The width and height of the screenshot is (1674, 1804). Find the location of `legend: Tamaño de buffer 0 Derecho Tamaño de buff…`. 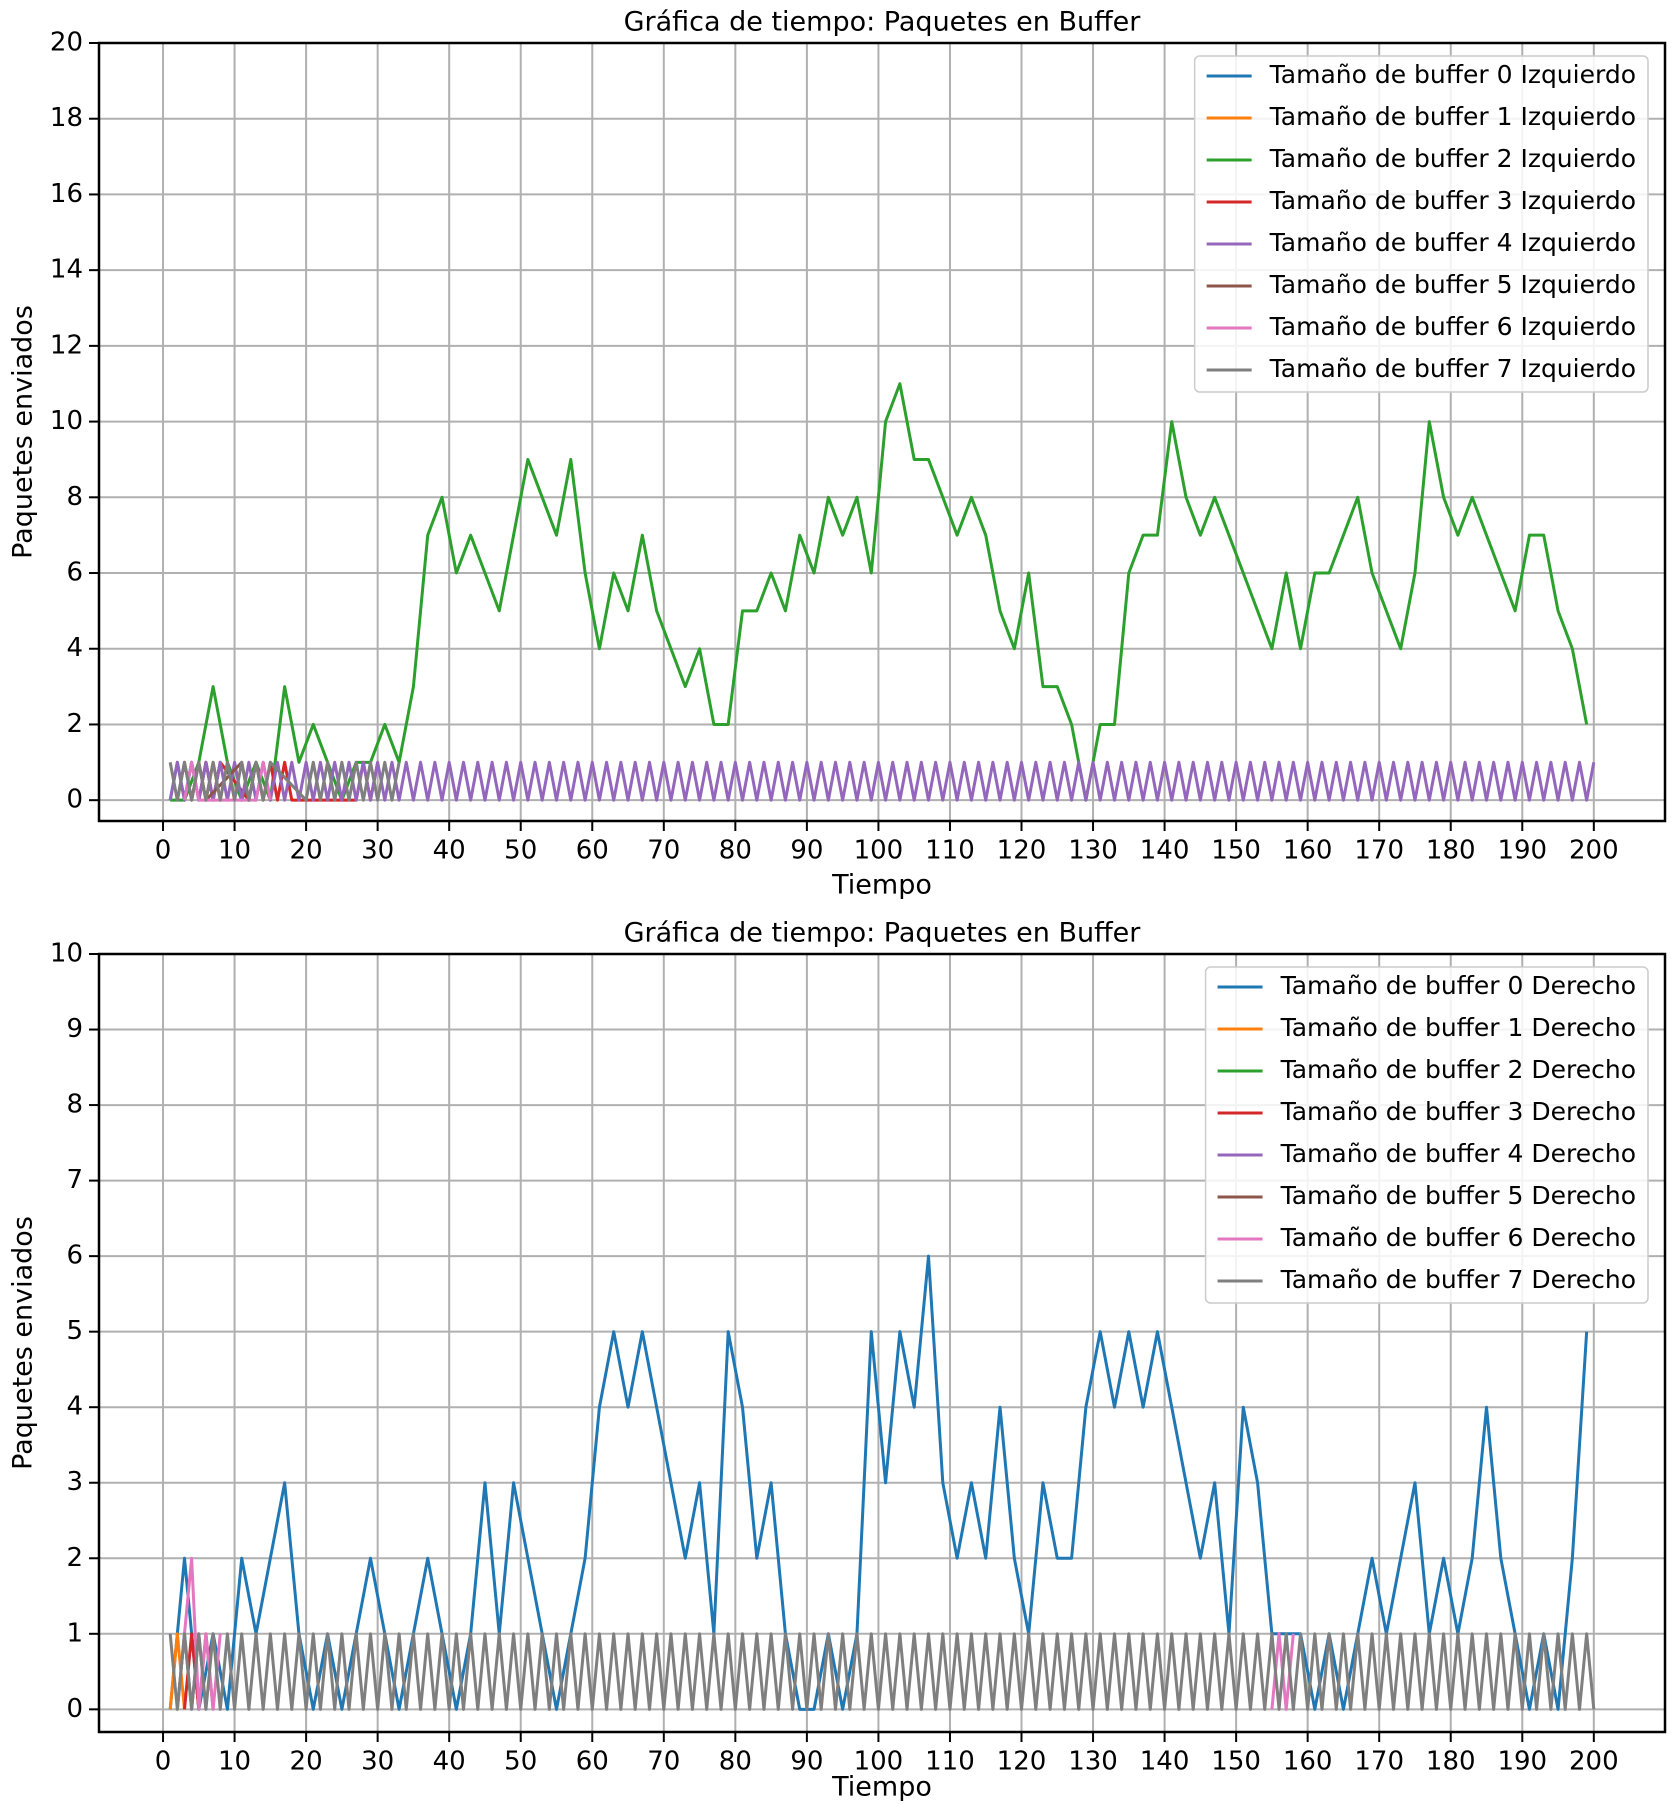

legend: Tamaño de buffer 0 Derecho Tamaño de buff… is located at coordinates (1426, 1135).